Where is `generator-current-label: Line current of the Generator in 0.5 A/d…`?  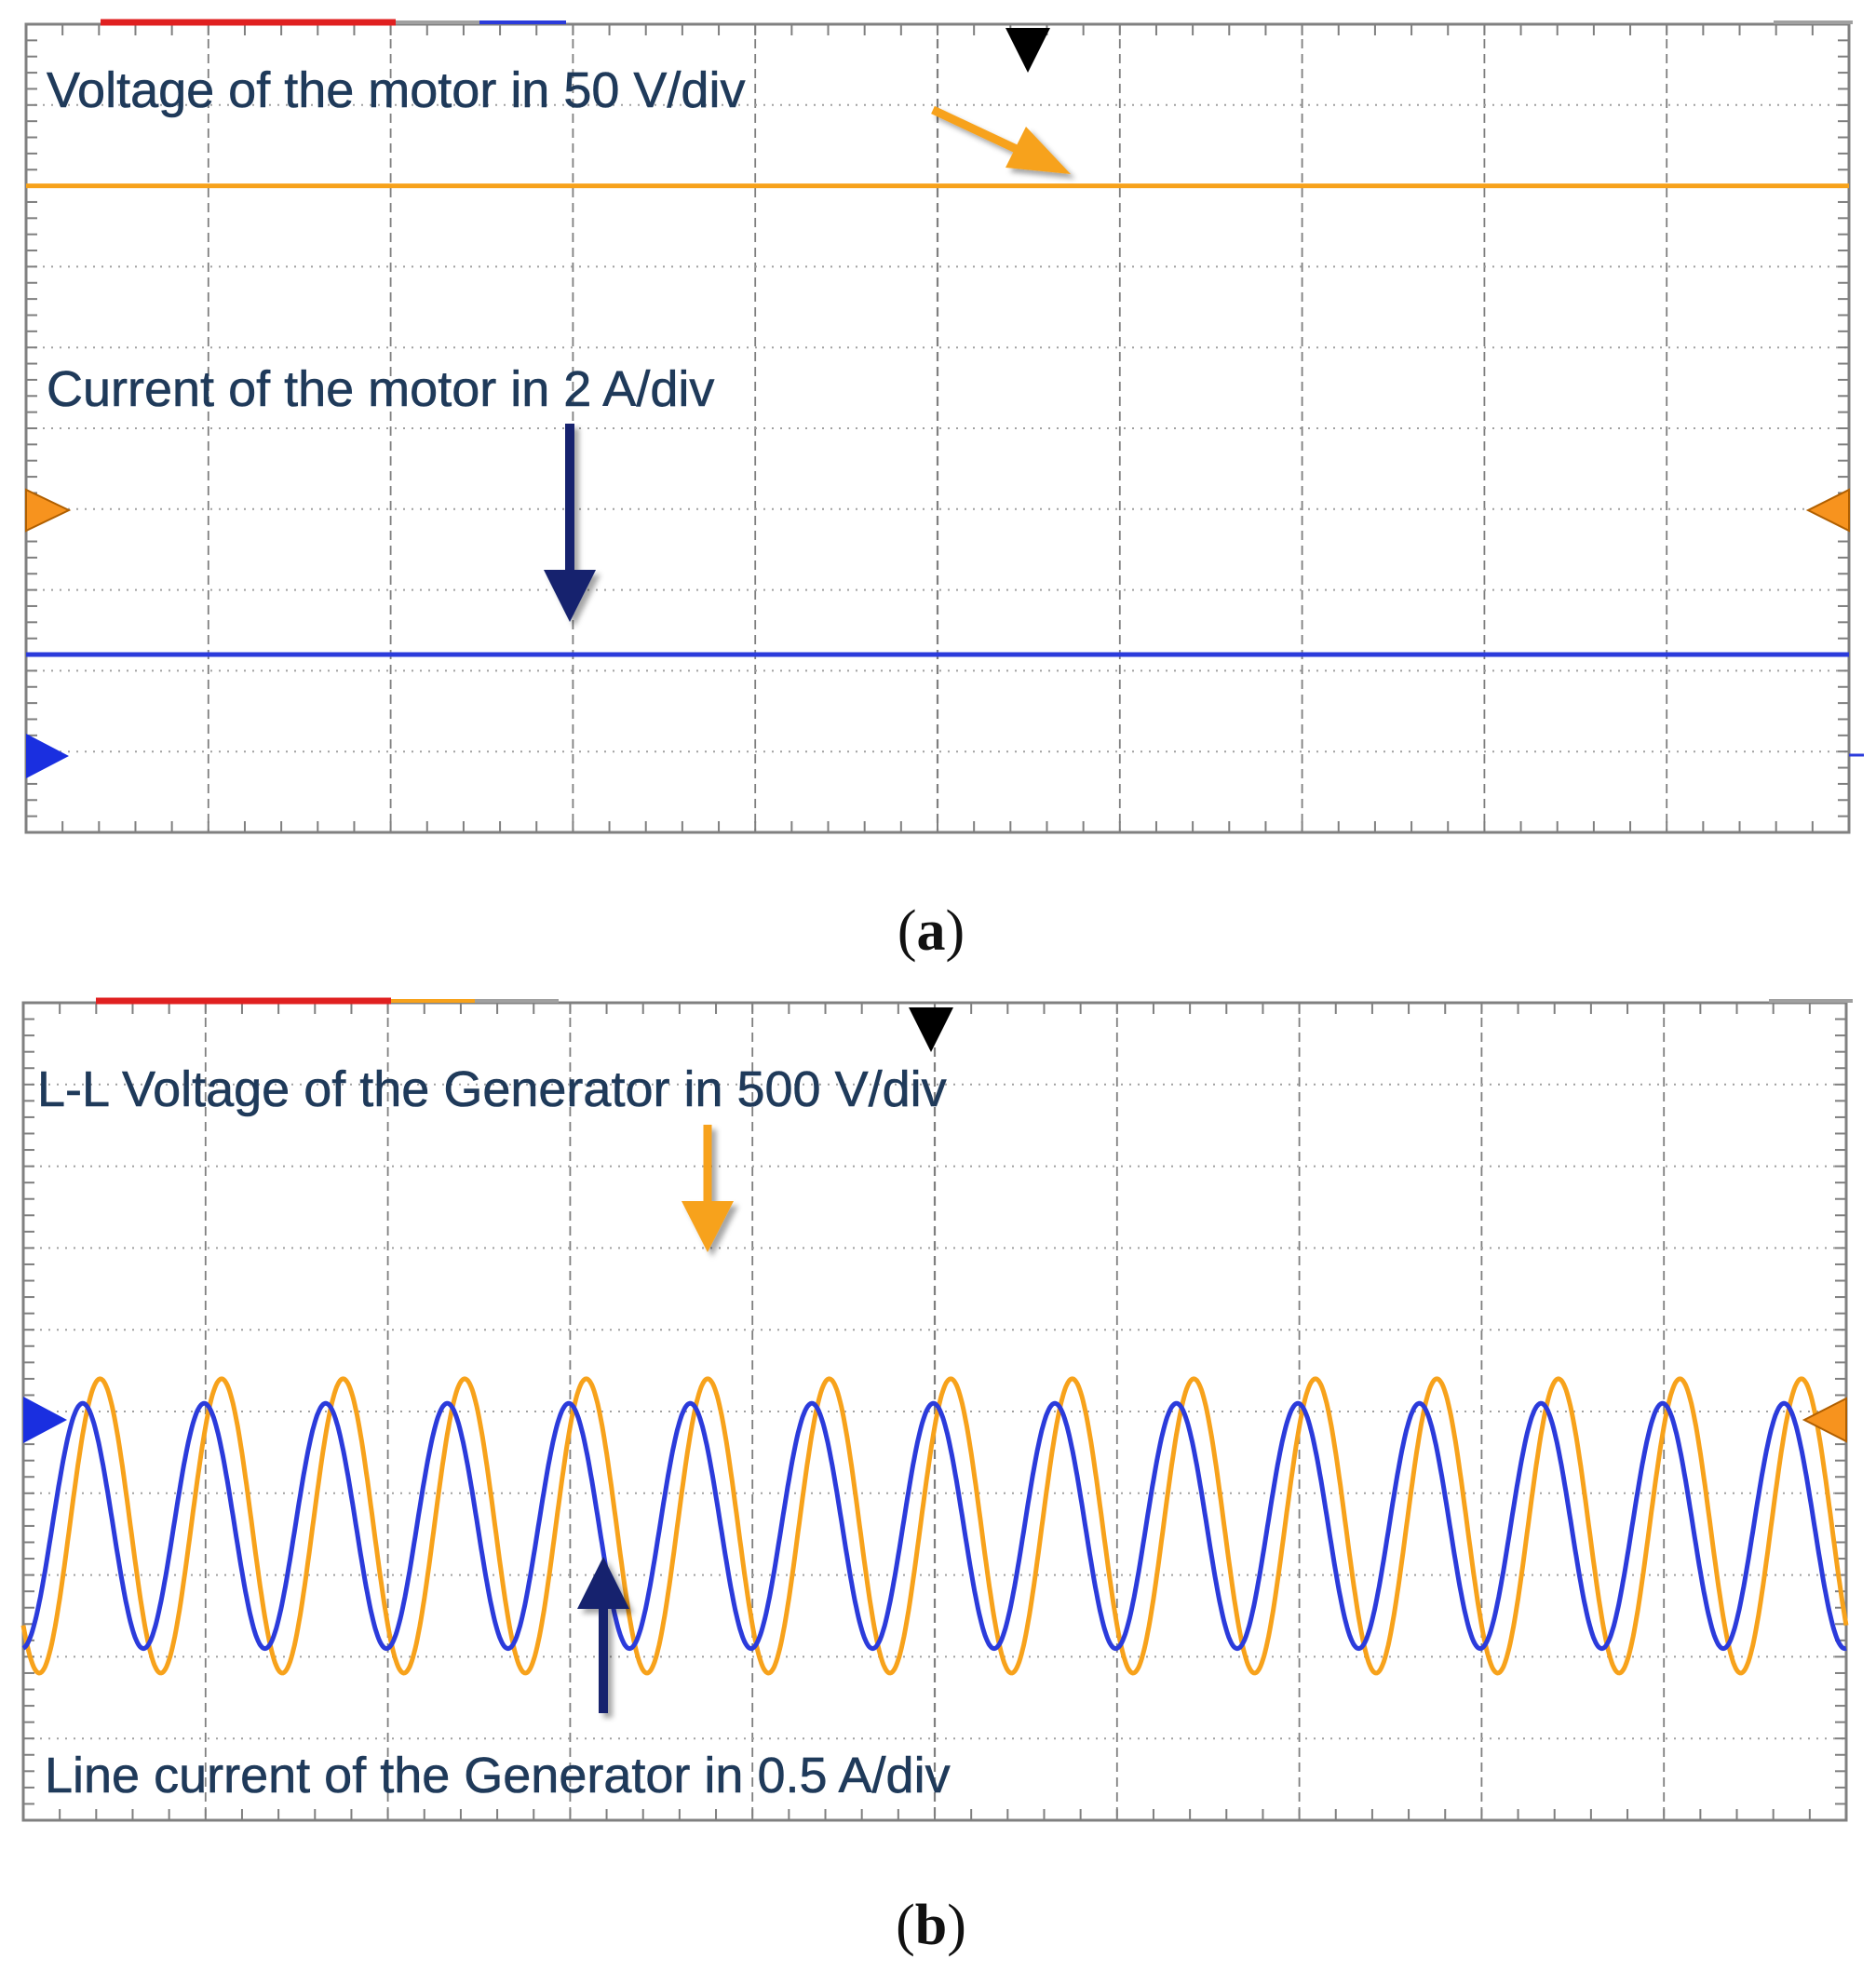 generator-current-label: Line current of the Generator in 0.5 A/d… is located at coordinates (498, 1776).